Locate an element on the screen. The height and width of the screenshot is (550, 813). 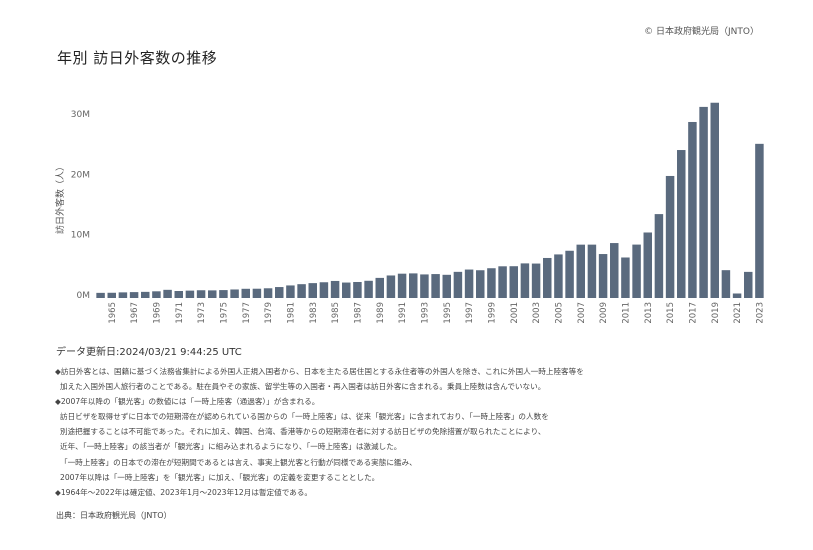
bar-1993 is located at coordinates (424, 286).